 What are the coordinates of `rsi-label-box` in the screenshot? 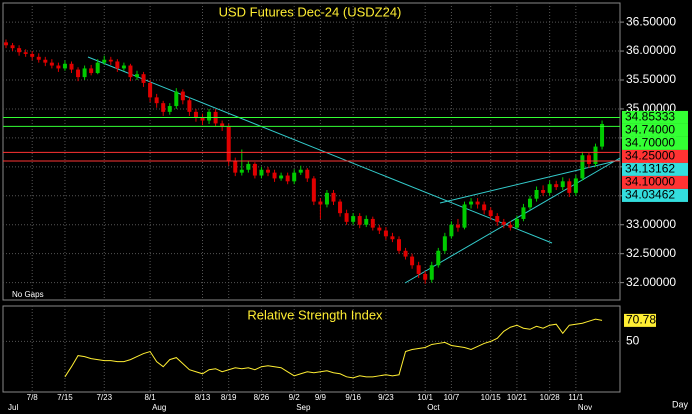 It's located at (640, 320).